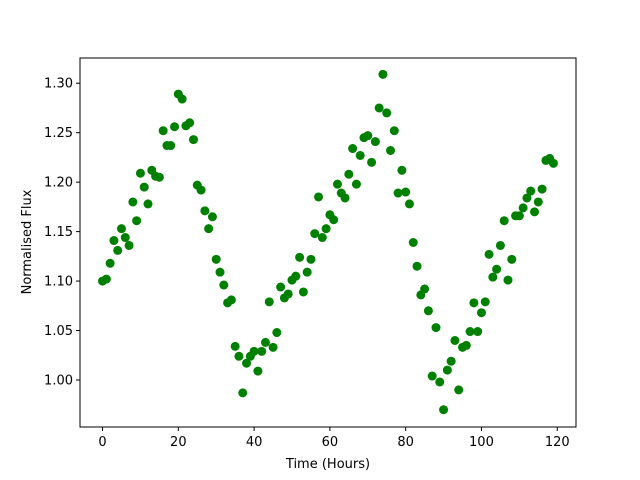  What do you see at coordinates (58, 381) in the screenshot?
I see `y-tick-label: 1.00` at bounding box center [58, 381].